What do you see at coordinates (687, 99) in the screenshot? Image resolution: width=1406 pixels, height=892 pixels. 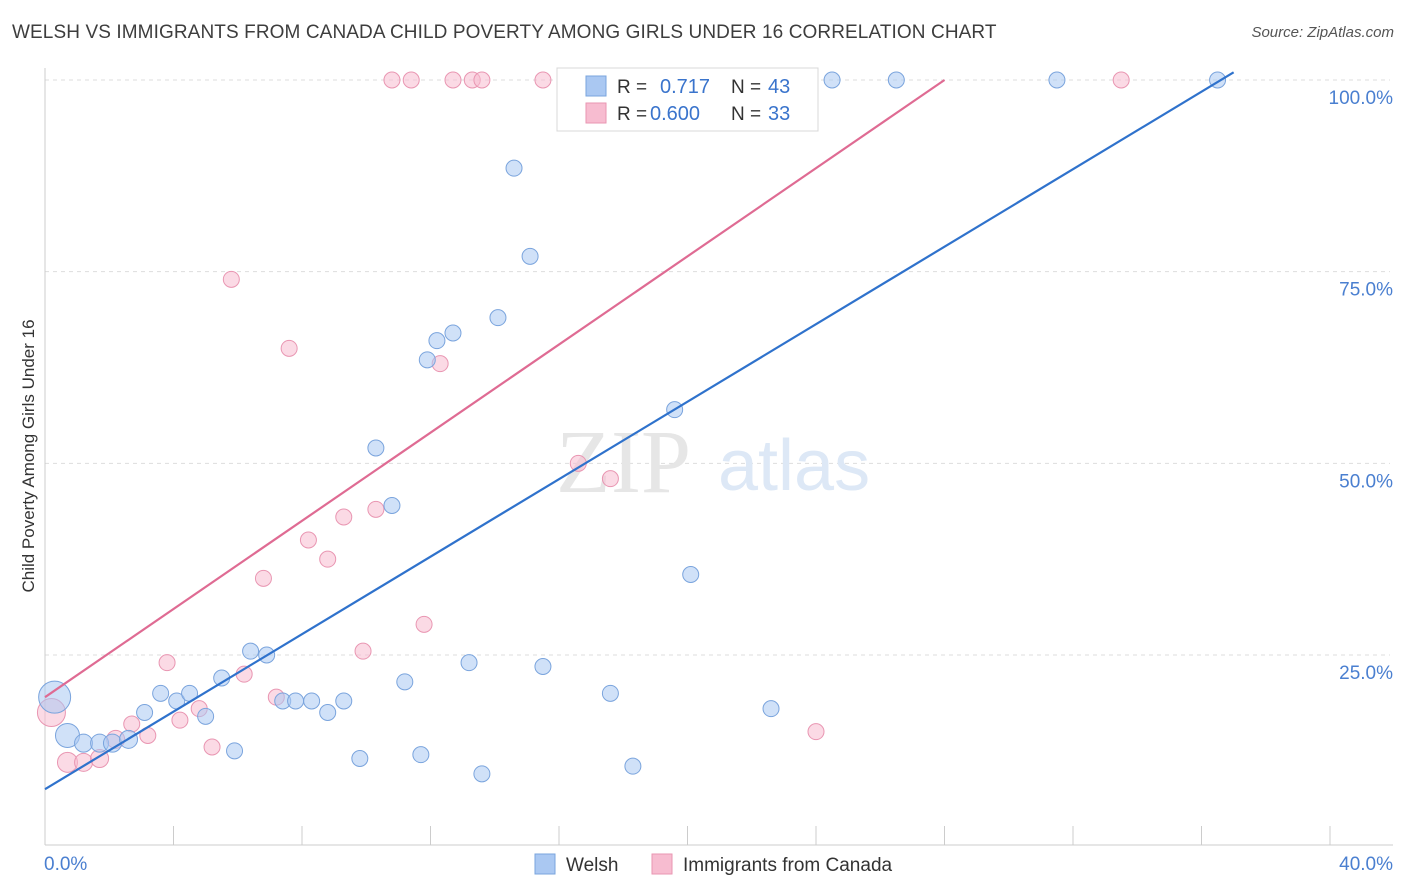 I see `stats-legend: R = 0.717 N = 43 R = 0.600 N = 33` at bounding box center [687, 99].